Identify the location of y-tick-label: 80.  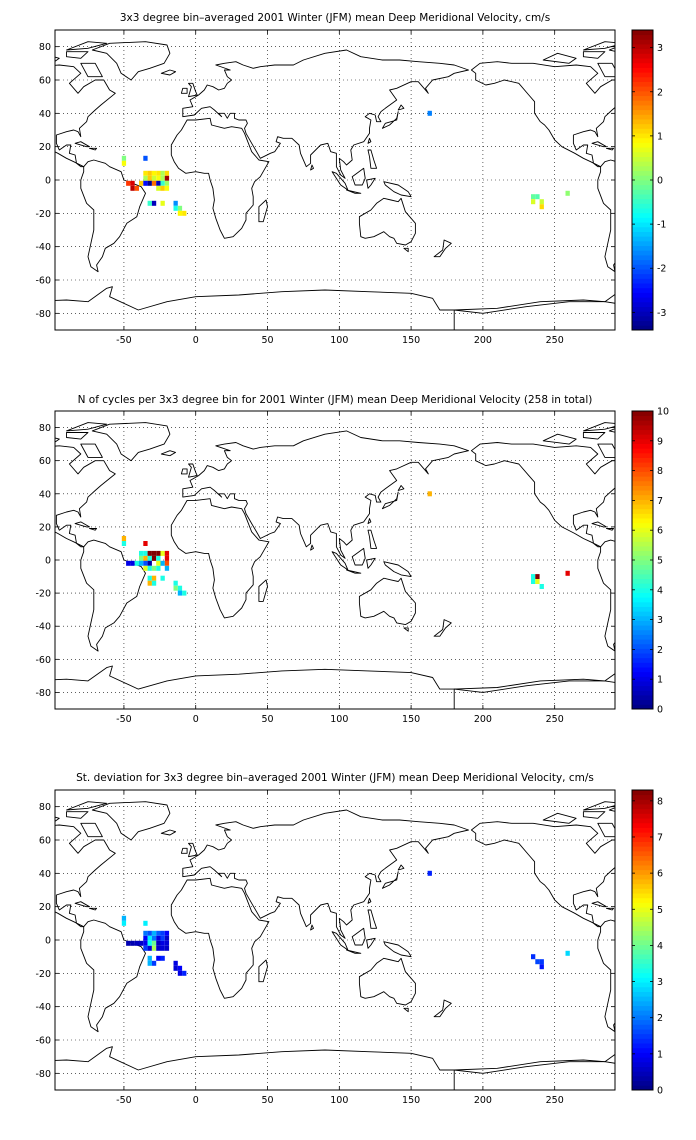
(45, 428).